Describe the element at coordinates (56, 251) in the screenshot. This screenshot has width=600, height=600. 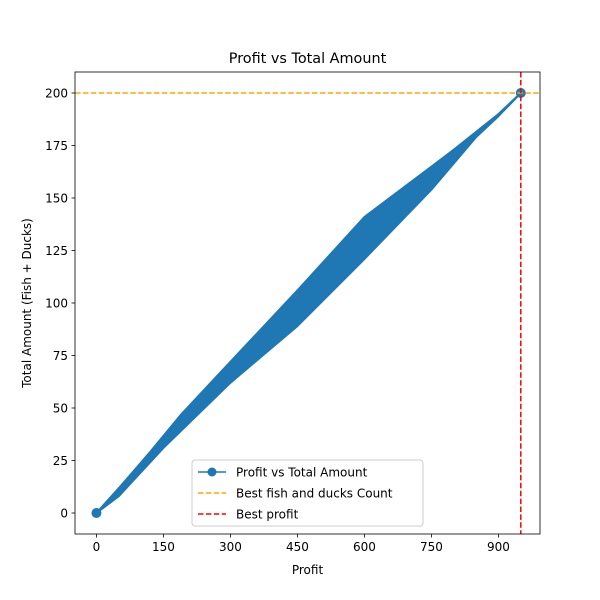
I see `y-tick-label: 125` at that location.